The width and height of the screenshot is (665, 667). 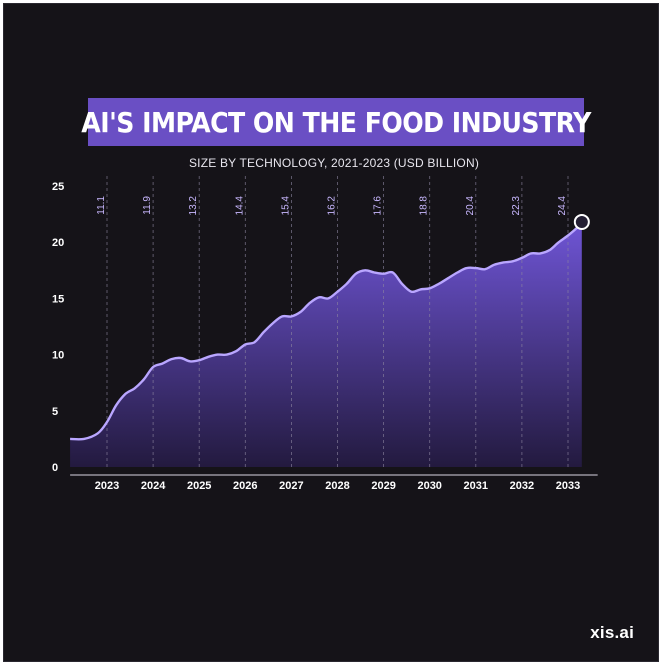 I want to click on y-tick-label: 15, so click(x=58, y=299).